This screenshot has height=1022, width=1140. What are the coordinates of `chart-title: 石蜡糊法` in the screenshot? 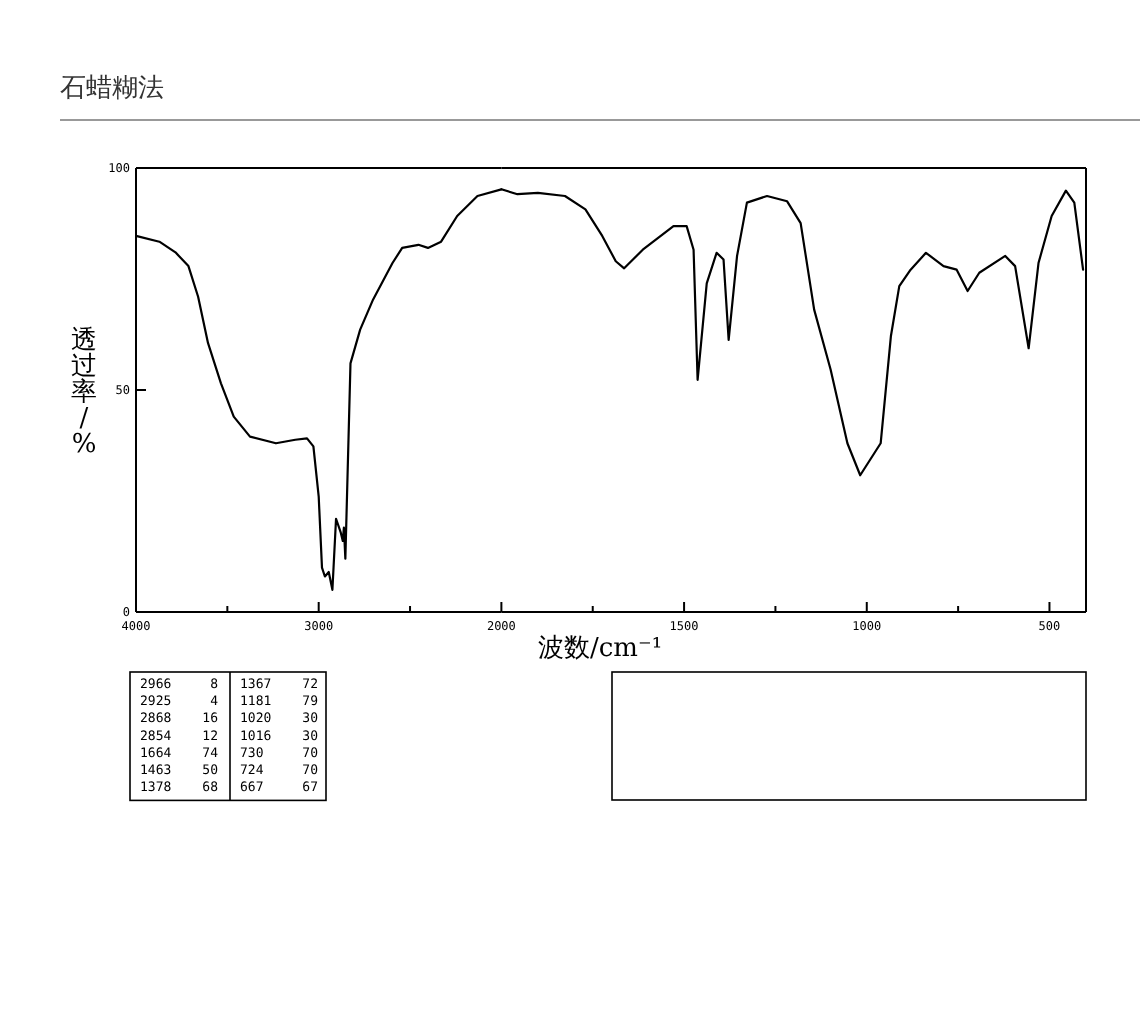 It's located at (112, 89).